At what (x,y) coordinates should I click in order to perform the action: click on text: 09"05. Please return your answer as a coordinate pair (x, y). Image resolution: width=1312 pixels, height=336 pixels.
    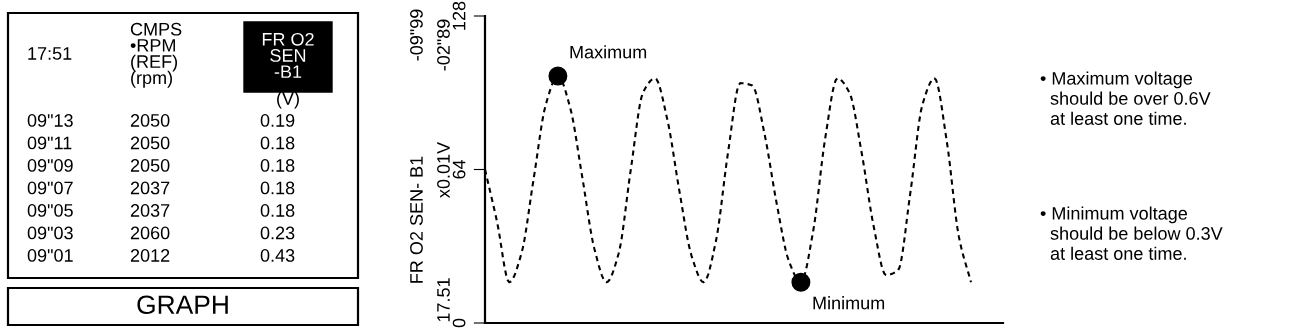
    Looking at the image, I should click on (50, 210).